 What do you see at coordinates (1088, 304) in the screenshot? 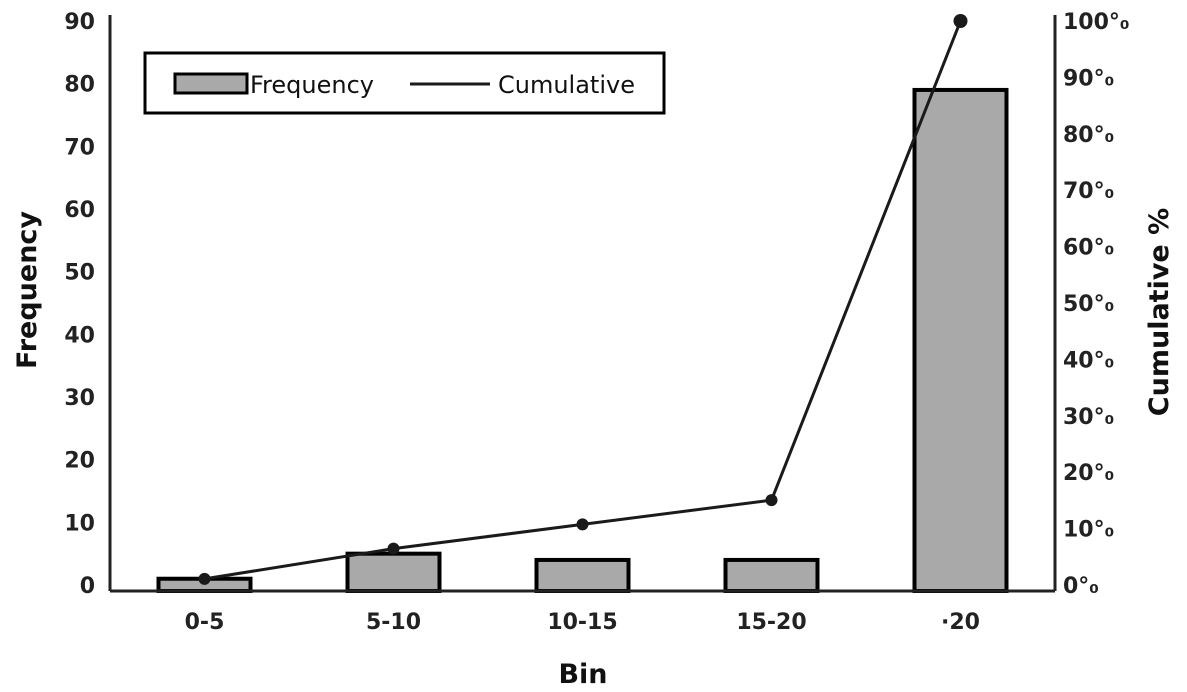
I see `right-tick-label: 50°₀` at bounding box center [1088, 304].